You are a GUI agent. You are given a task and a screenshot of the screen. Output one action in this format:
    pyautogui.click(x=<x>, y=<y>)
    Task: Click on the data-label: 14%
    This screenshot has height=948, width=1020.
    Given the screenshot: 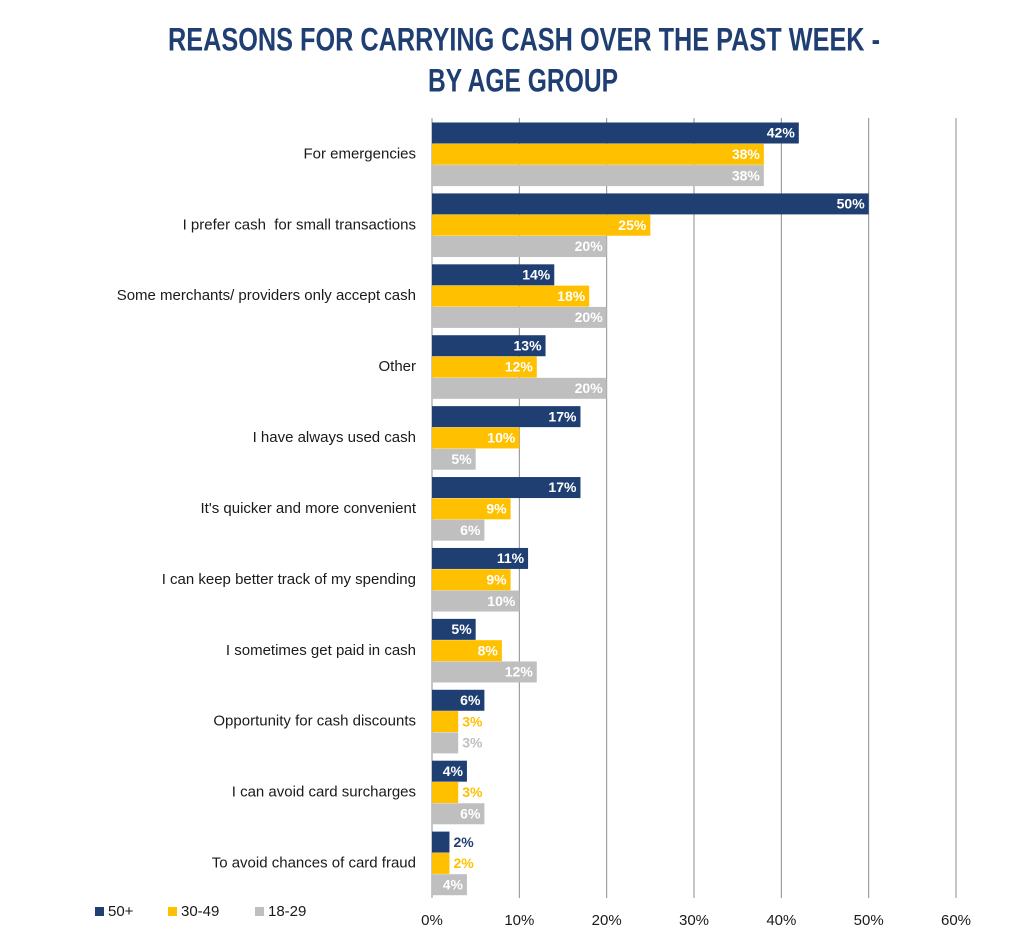 What is the action you would take?
    pyautogui.click(x=536, y=275)
    